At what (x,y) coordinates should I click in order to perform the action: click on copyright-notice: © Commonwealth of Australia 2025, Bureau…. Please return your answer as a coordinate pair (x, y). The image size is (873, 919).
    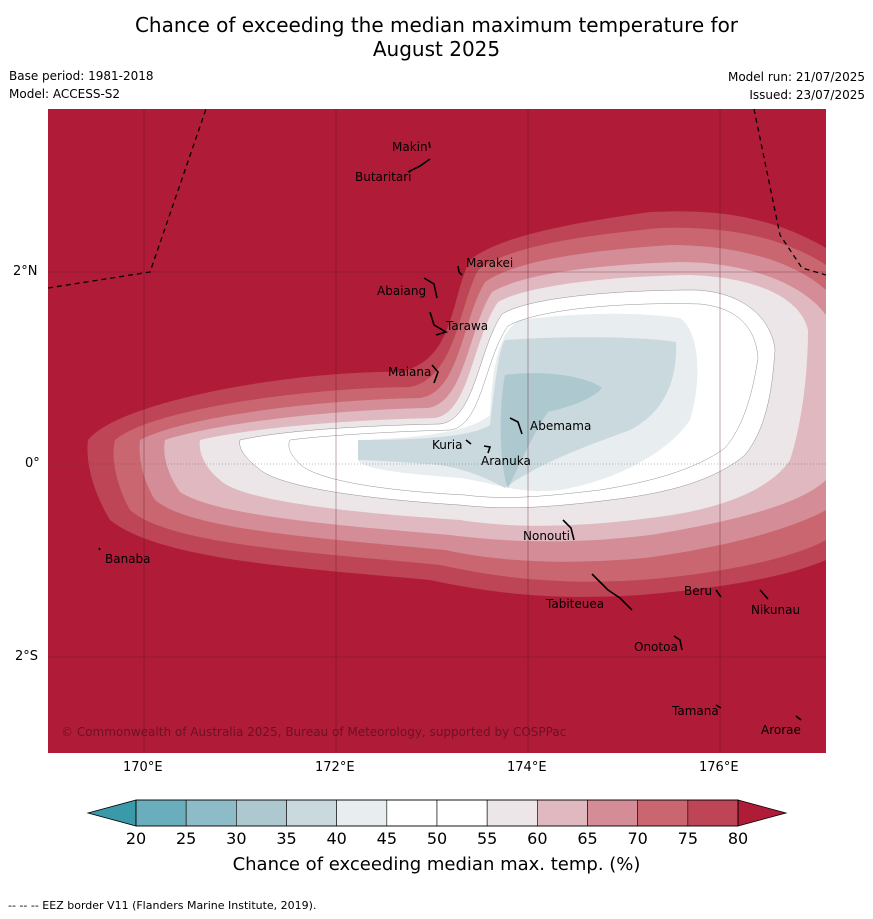
    Looking at the image, I should click on (313, 732).